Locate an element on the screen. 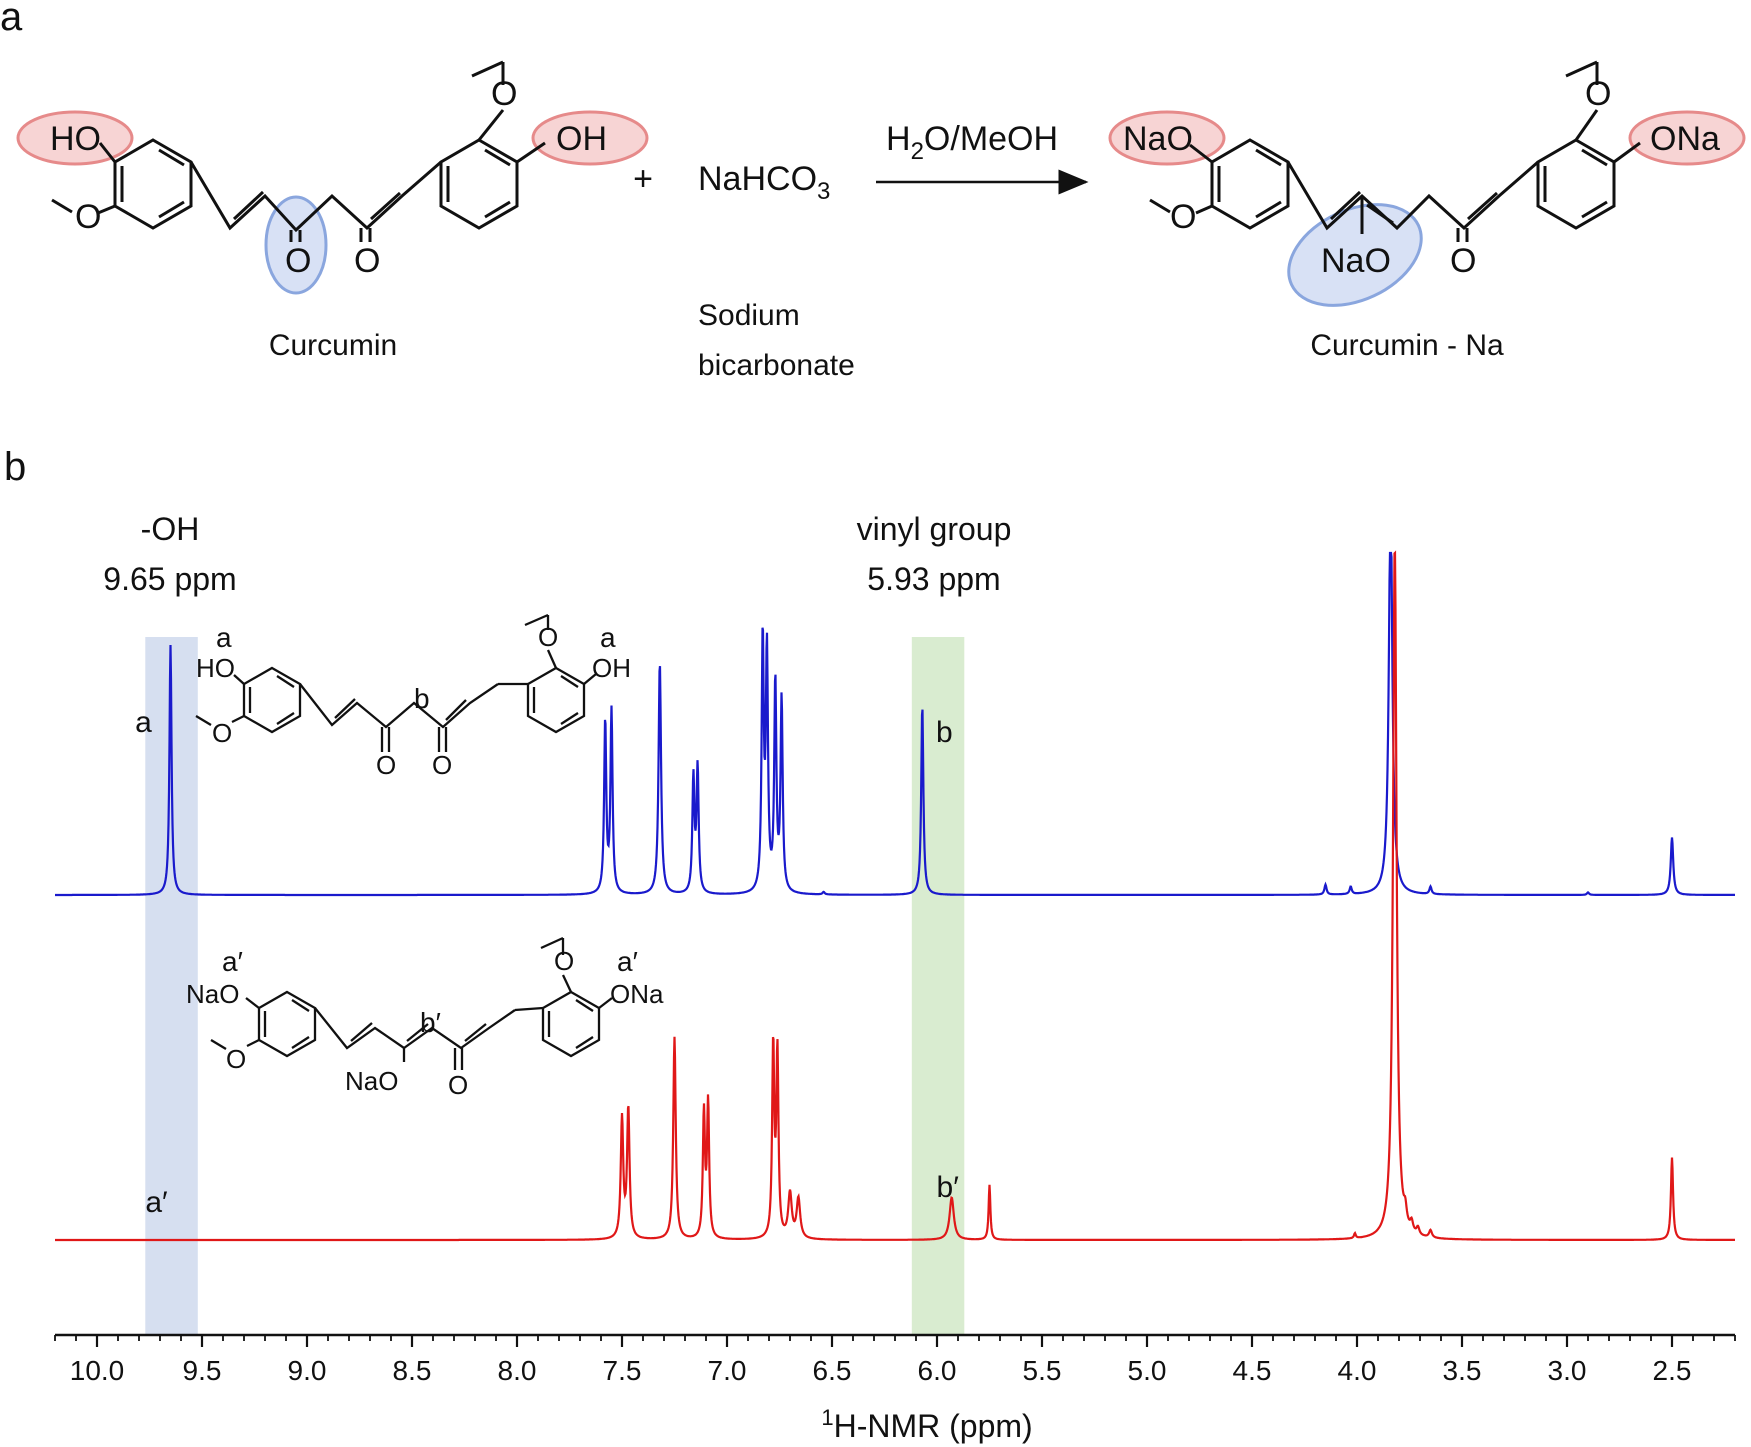  vinyl-label-line1: vinyl group is located at coordinates (934, 529).